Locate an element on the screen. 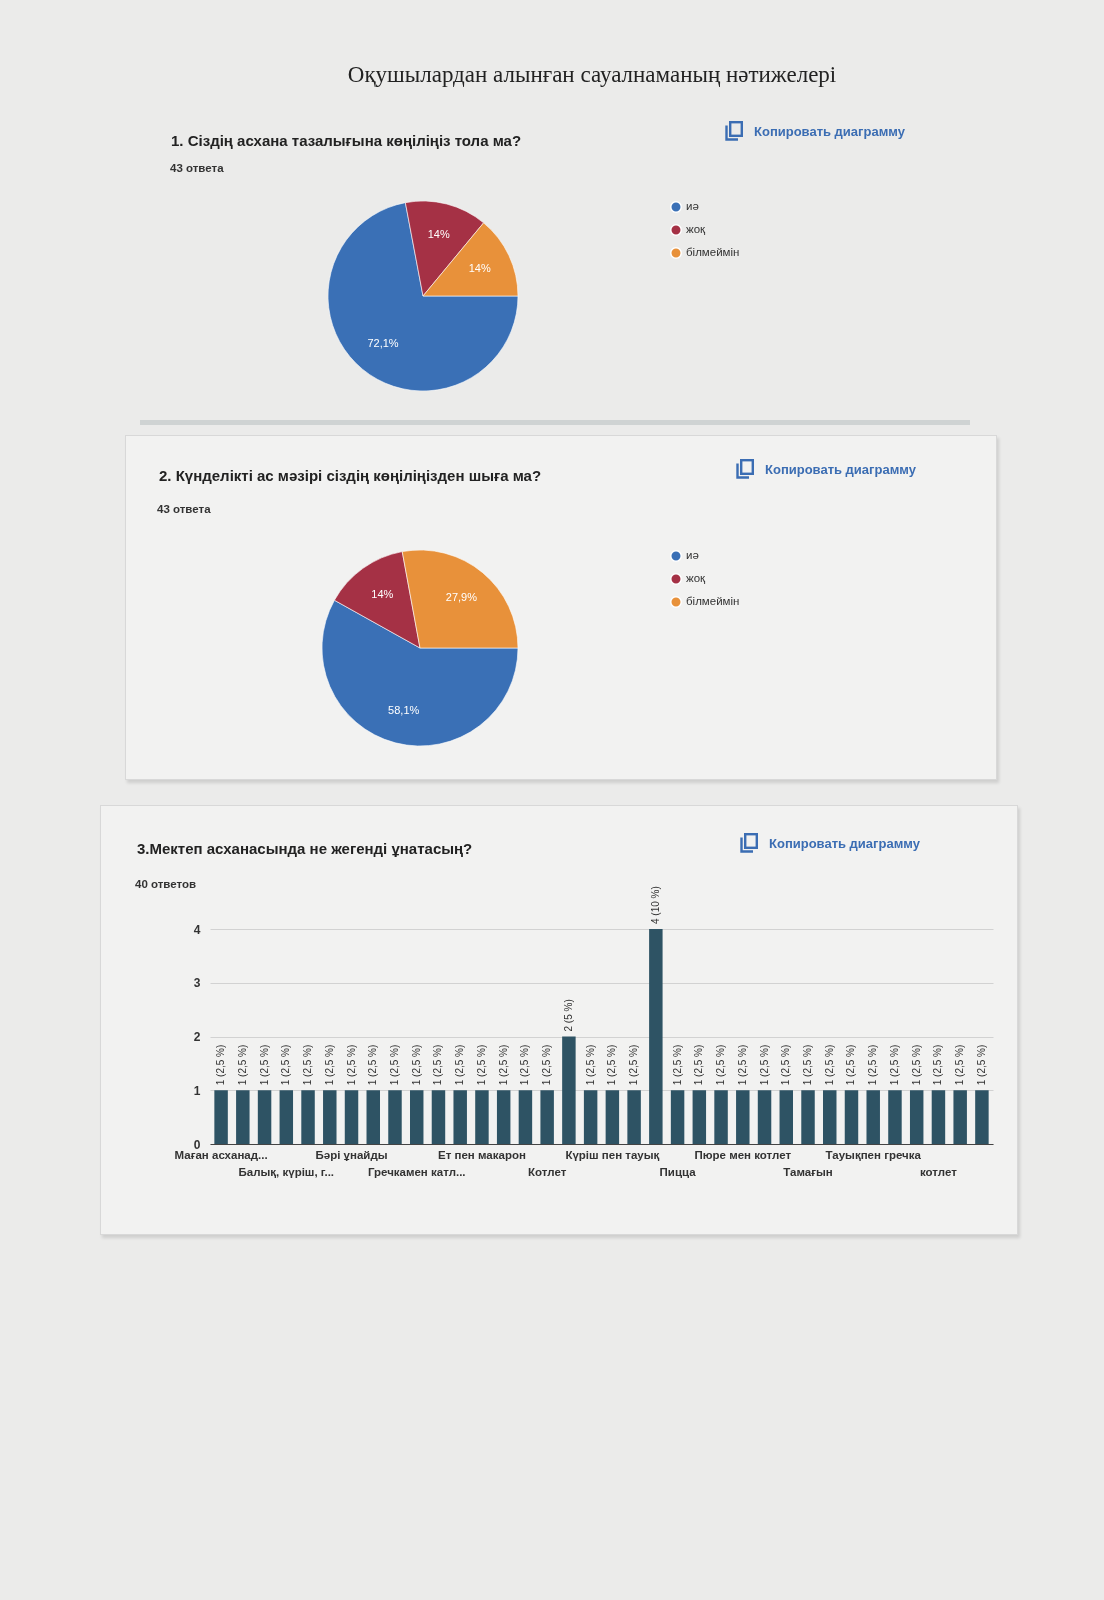 The width and height of the screenshot is (1104, 1600). y-tick-label: 3 is located at coordinates (197, 983).